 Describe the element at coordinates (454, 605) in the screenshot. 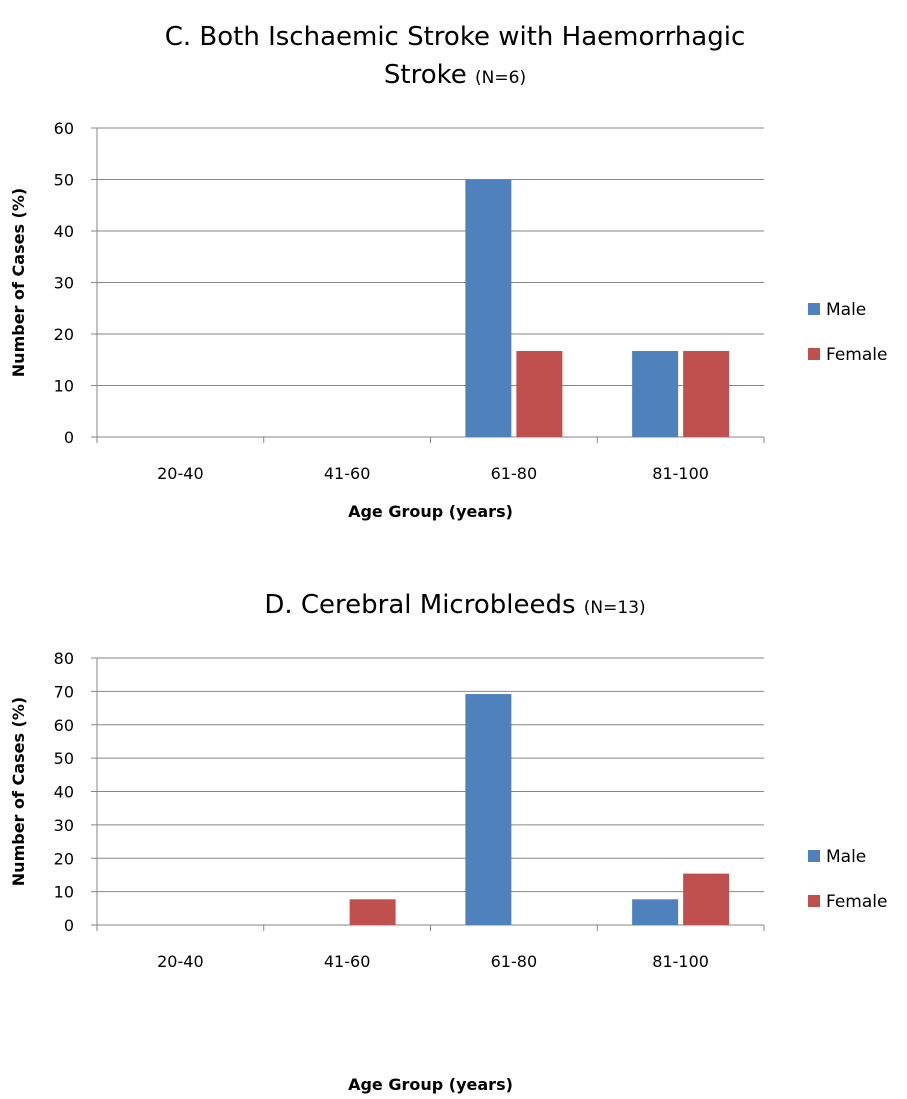

I see `chart-title: D. Cerebral Microbleeds (N=13)` at that location.